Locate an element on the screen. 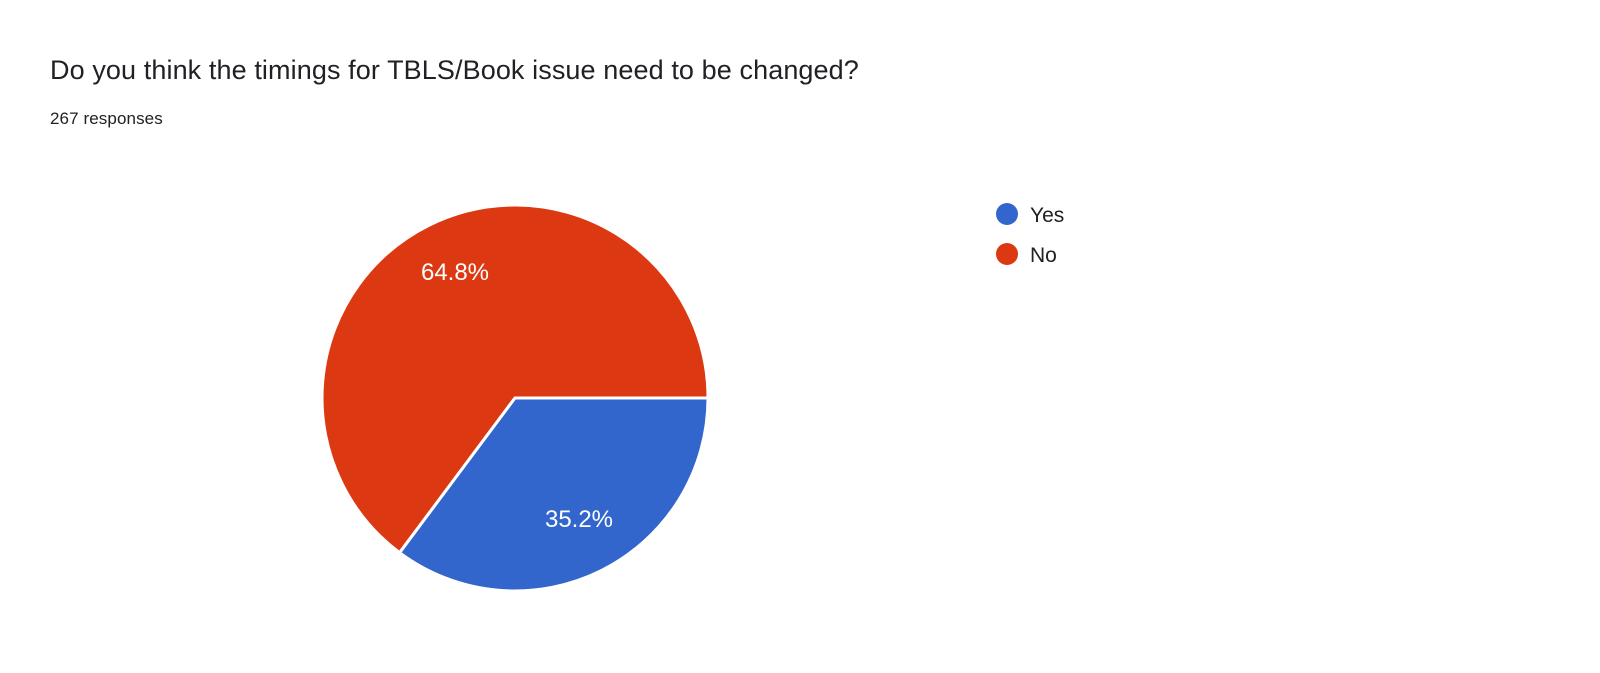  slice-label-yes: 35.2% is located at coordinates (579, 519).